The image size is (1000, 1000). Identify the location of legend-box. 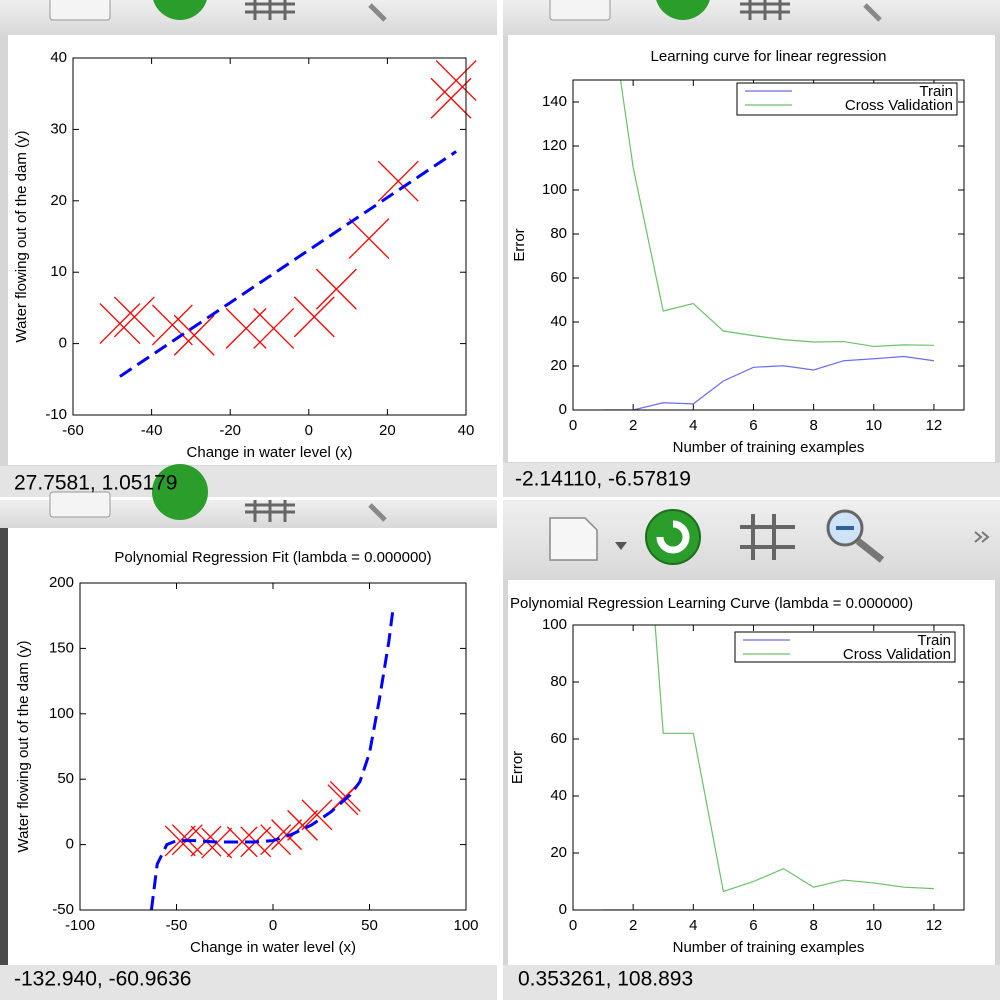
(847, 99).